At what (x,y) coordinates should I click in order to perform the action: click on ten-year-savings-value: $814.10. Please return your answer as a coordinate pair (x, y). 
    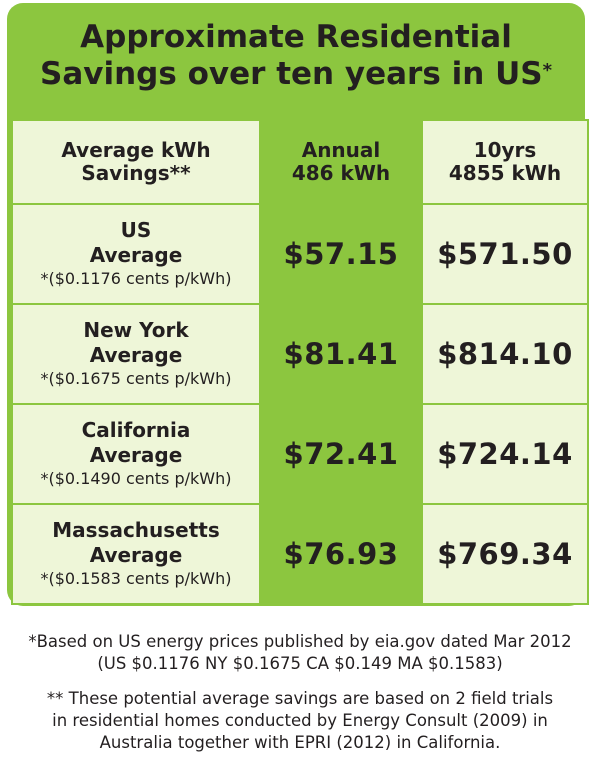
    Looking at the image, I should click on (505, 354).